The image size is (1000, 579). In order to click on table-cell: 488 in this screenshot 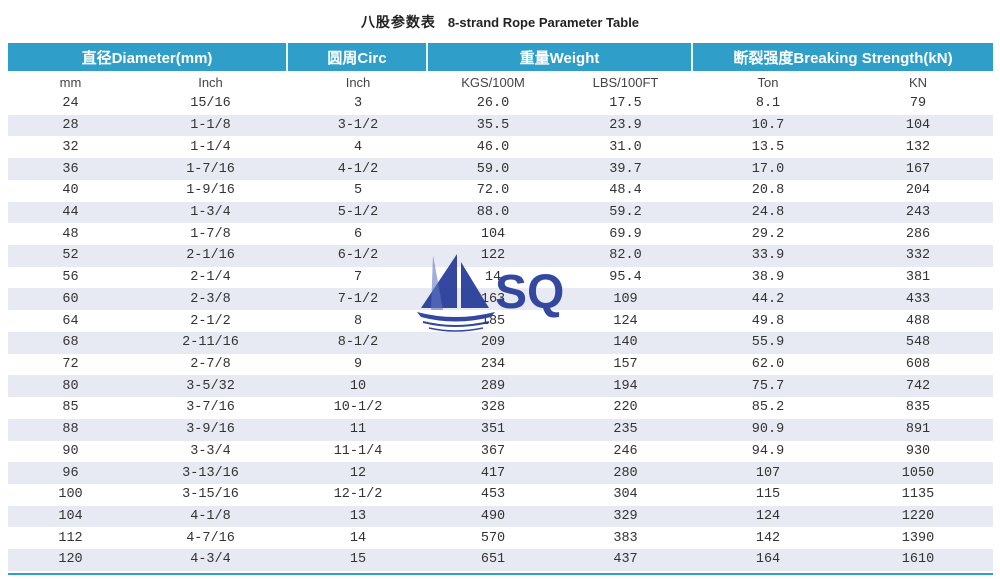, I will do `click(918, 321)`.